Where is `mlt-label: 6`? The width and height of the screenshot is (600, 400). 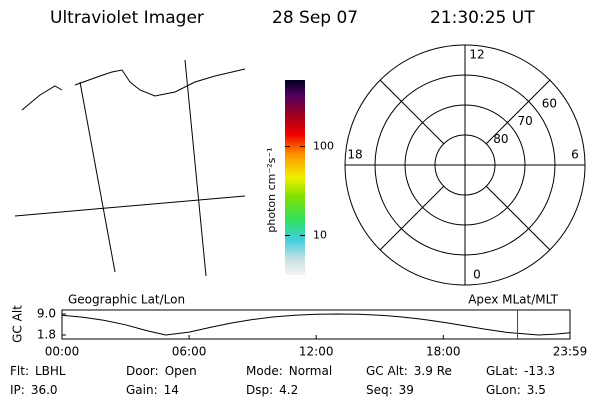 mlt-label: 6 is located at coordinates (575, 155).